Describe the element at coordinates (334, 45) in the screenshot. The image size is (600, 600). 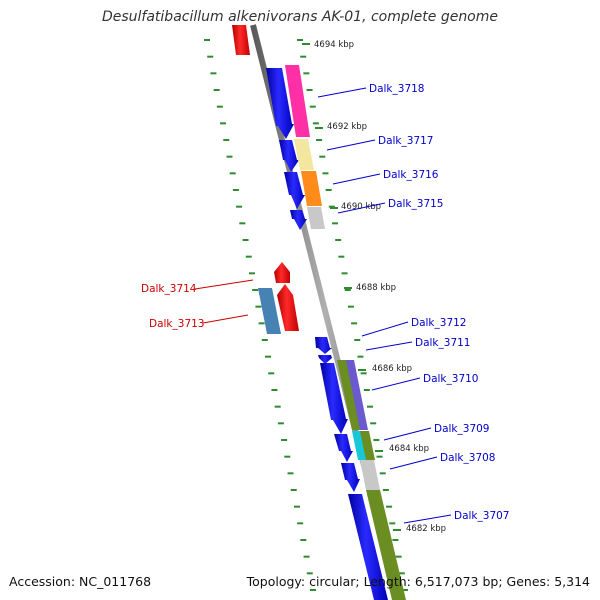
I see `scale-label: 4694 kbp` at that location.